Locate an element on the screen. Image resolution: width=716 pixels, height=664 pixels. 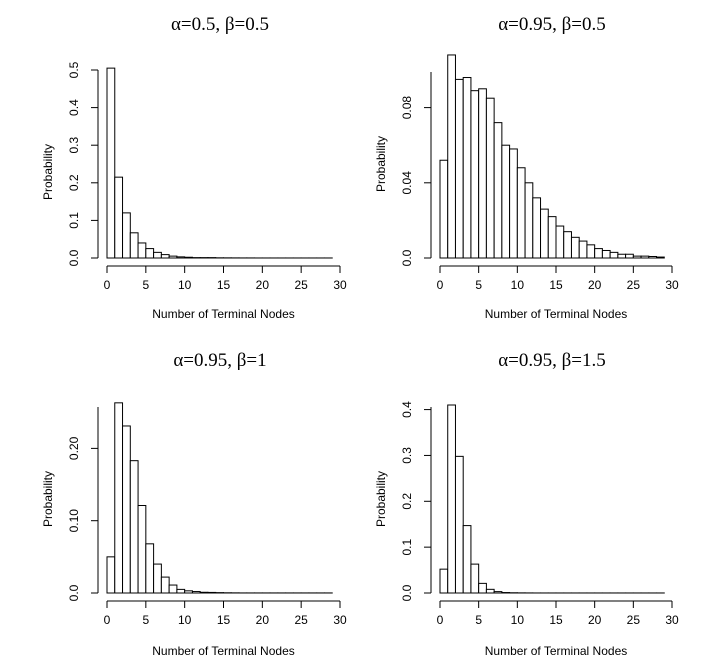
x-tick-label: 30 is located at coordinates (672, 285).